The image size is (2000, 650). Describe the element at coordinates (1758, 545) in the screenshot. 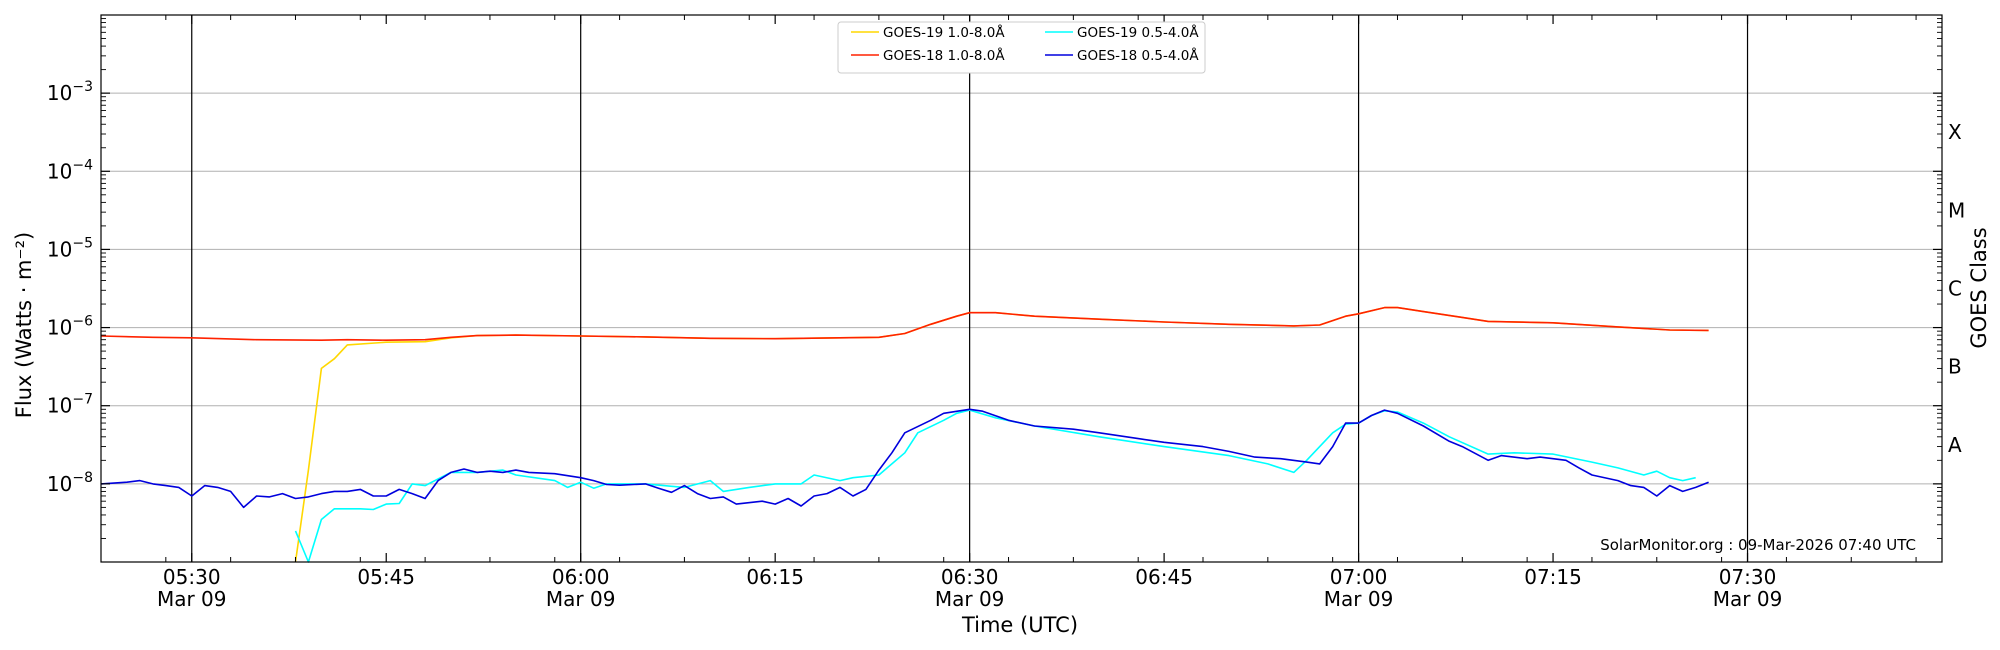

I see `credit-text: SolarMonitor.org : 09-Mar-2026 07:40 UTC` at that location.